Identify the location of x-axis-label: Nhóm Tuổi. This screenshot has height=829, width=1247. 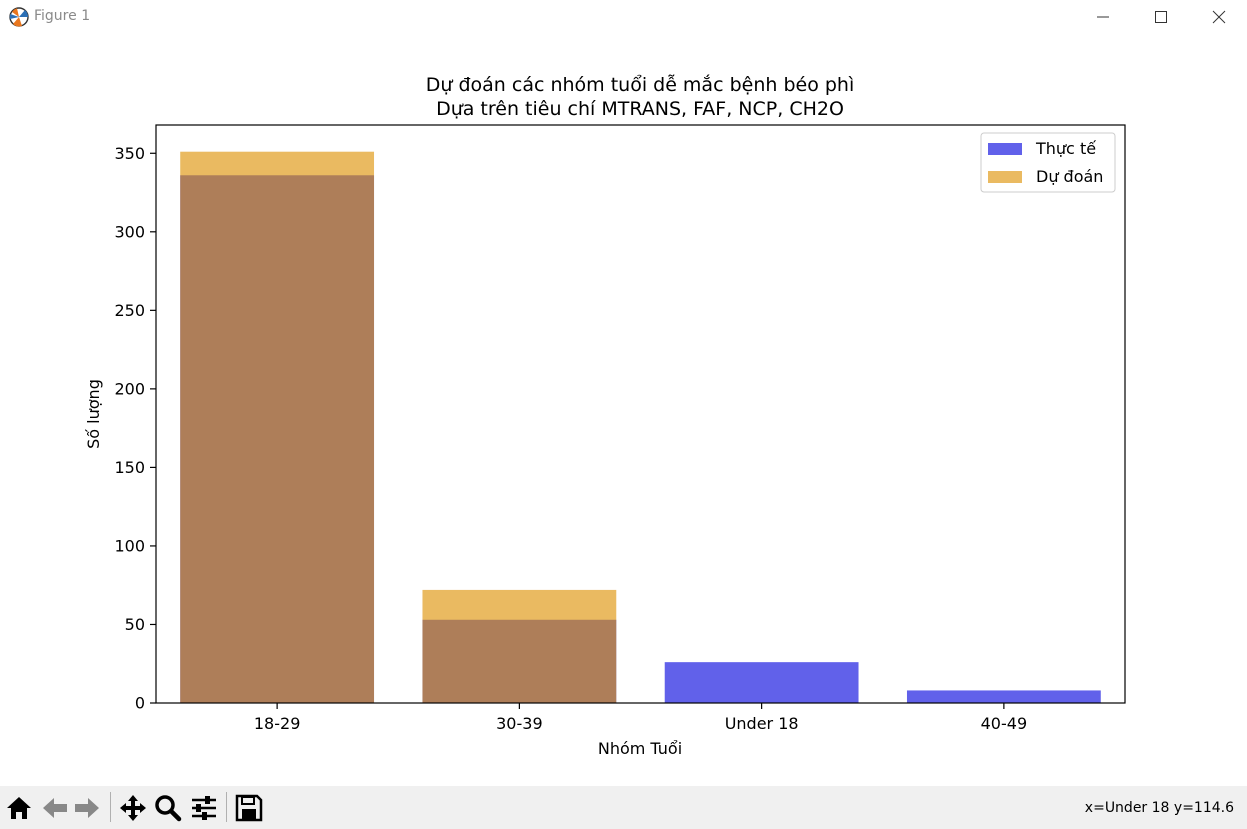
(640, 748).